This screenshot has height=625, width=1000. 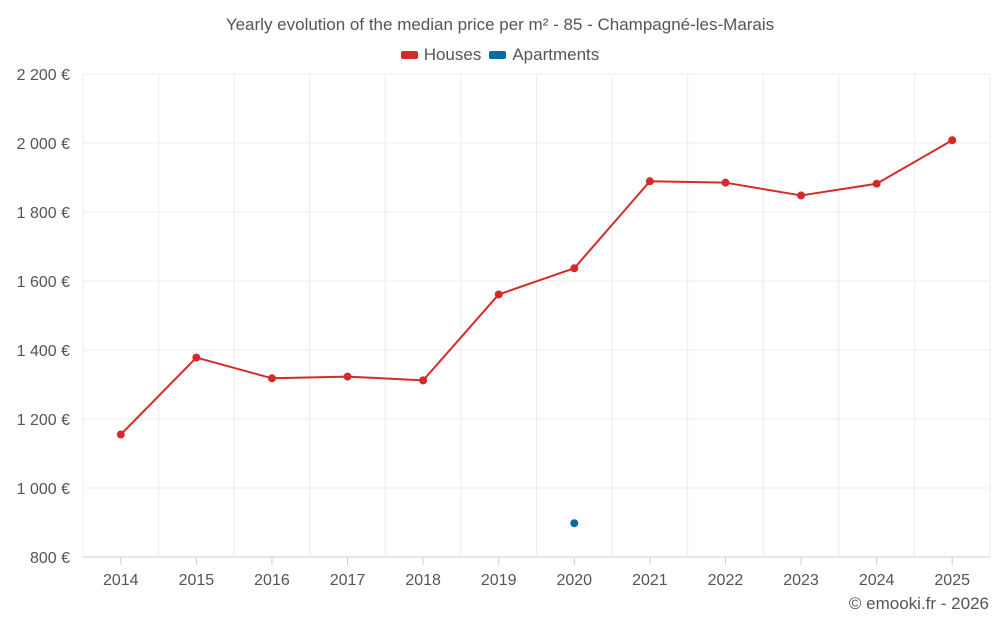 I want to click on x-tick-label: 2022, so click(x=726, y=580).